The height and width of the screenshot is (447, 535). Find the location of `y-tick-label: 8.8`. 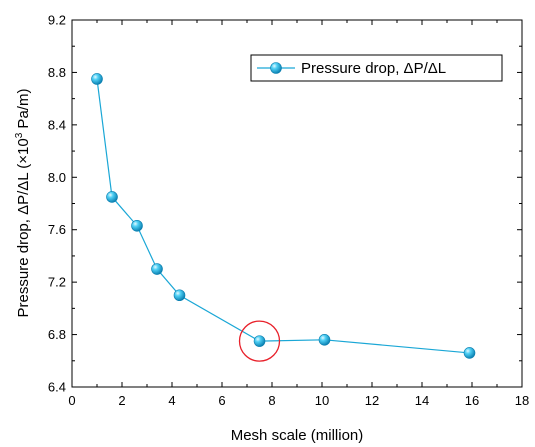

y-tick-label: 8.8 is located at coordinates (57, 72).